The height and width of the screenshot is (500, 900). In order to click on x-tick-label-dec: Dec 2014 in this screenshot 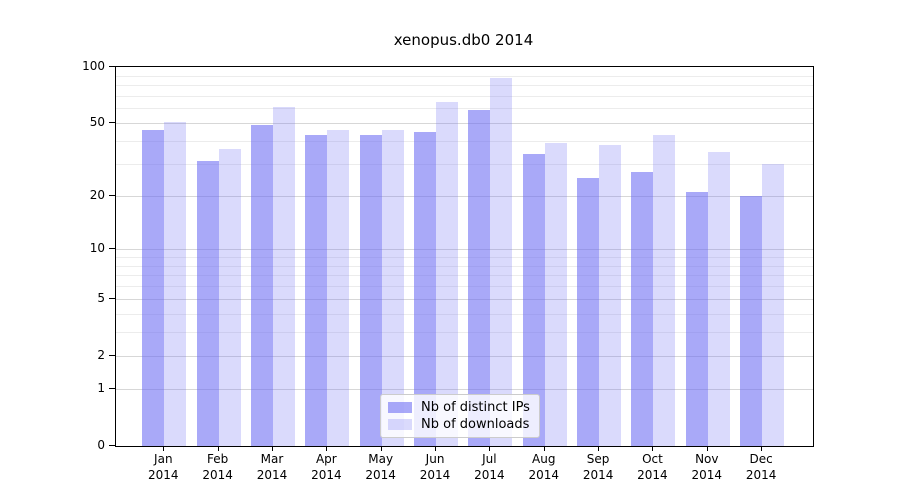, I will do `click(761, 467)`.